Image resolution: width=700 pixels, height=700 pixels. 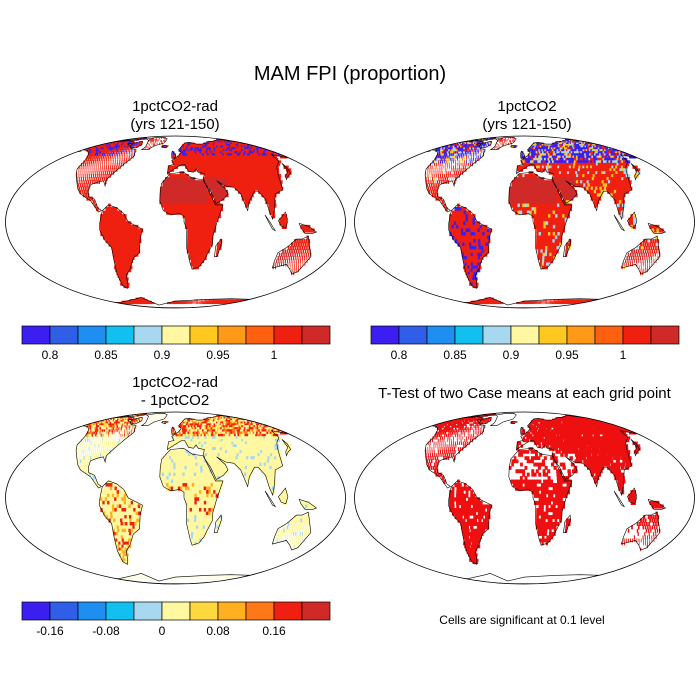 I want to click on colorbar-abs-right: 0.8 0.85 0.9 0.95 1, so click(x=525, y=343).